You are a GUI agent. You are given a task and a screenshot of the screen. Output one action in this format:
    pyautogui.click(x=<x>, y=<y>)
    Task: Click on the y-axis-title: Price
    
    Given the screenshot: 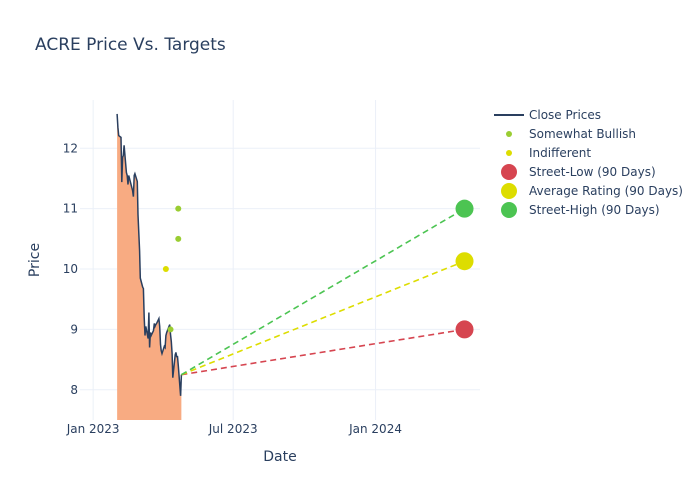 What is the action you would take?
    pyautogui.click(x=35, y=260)
    